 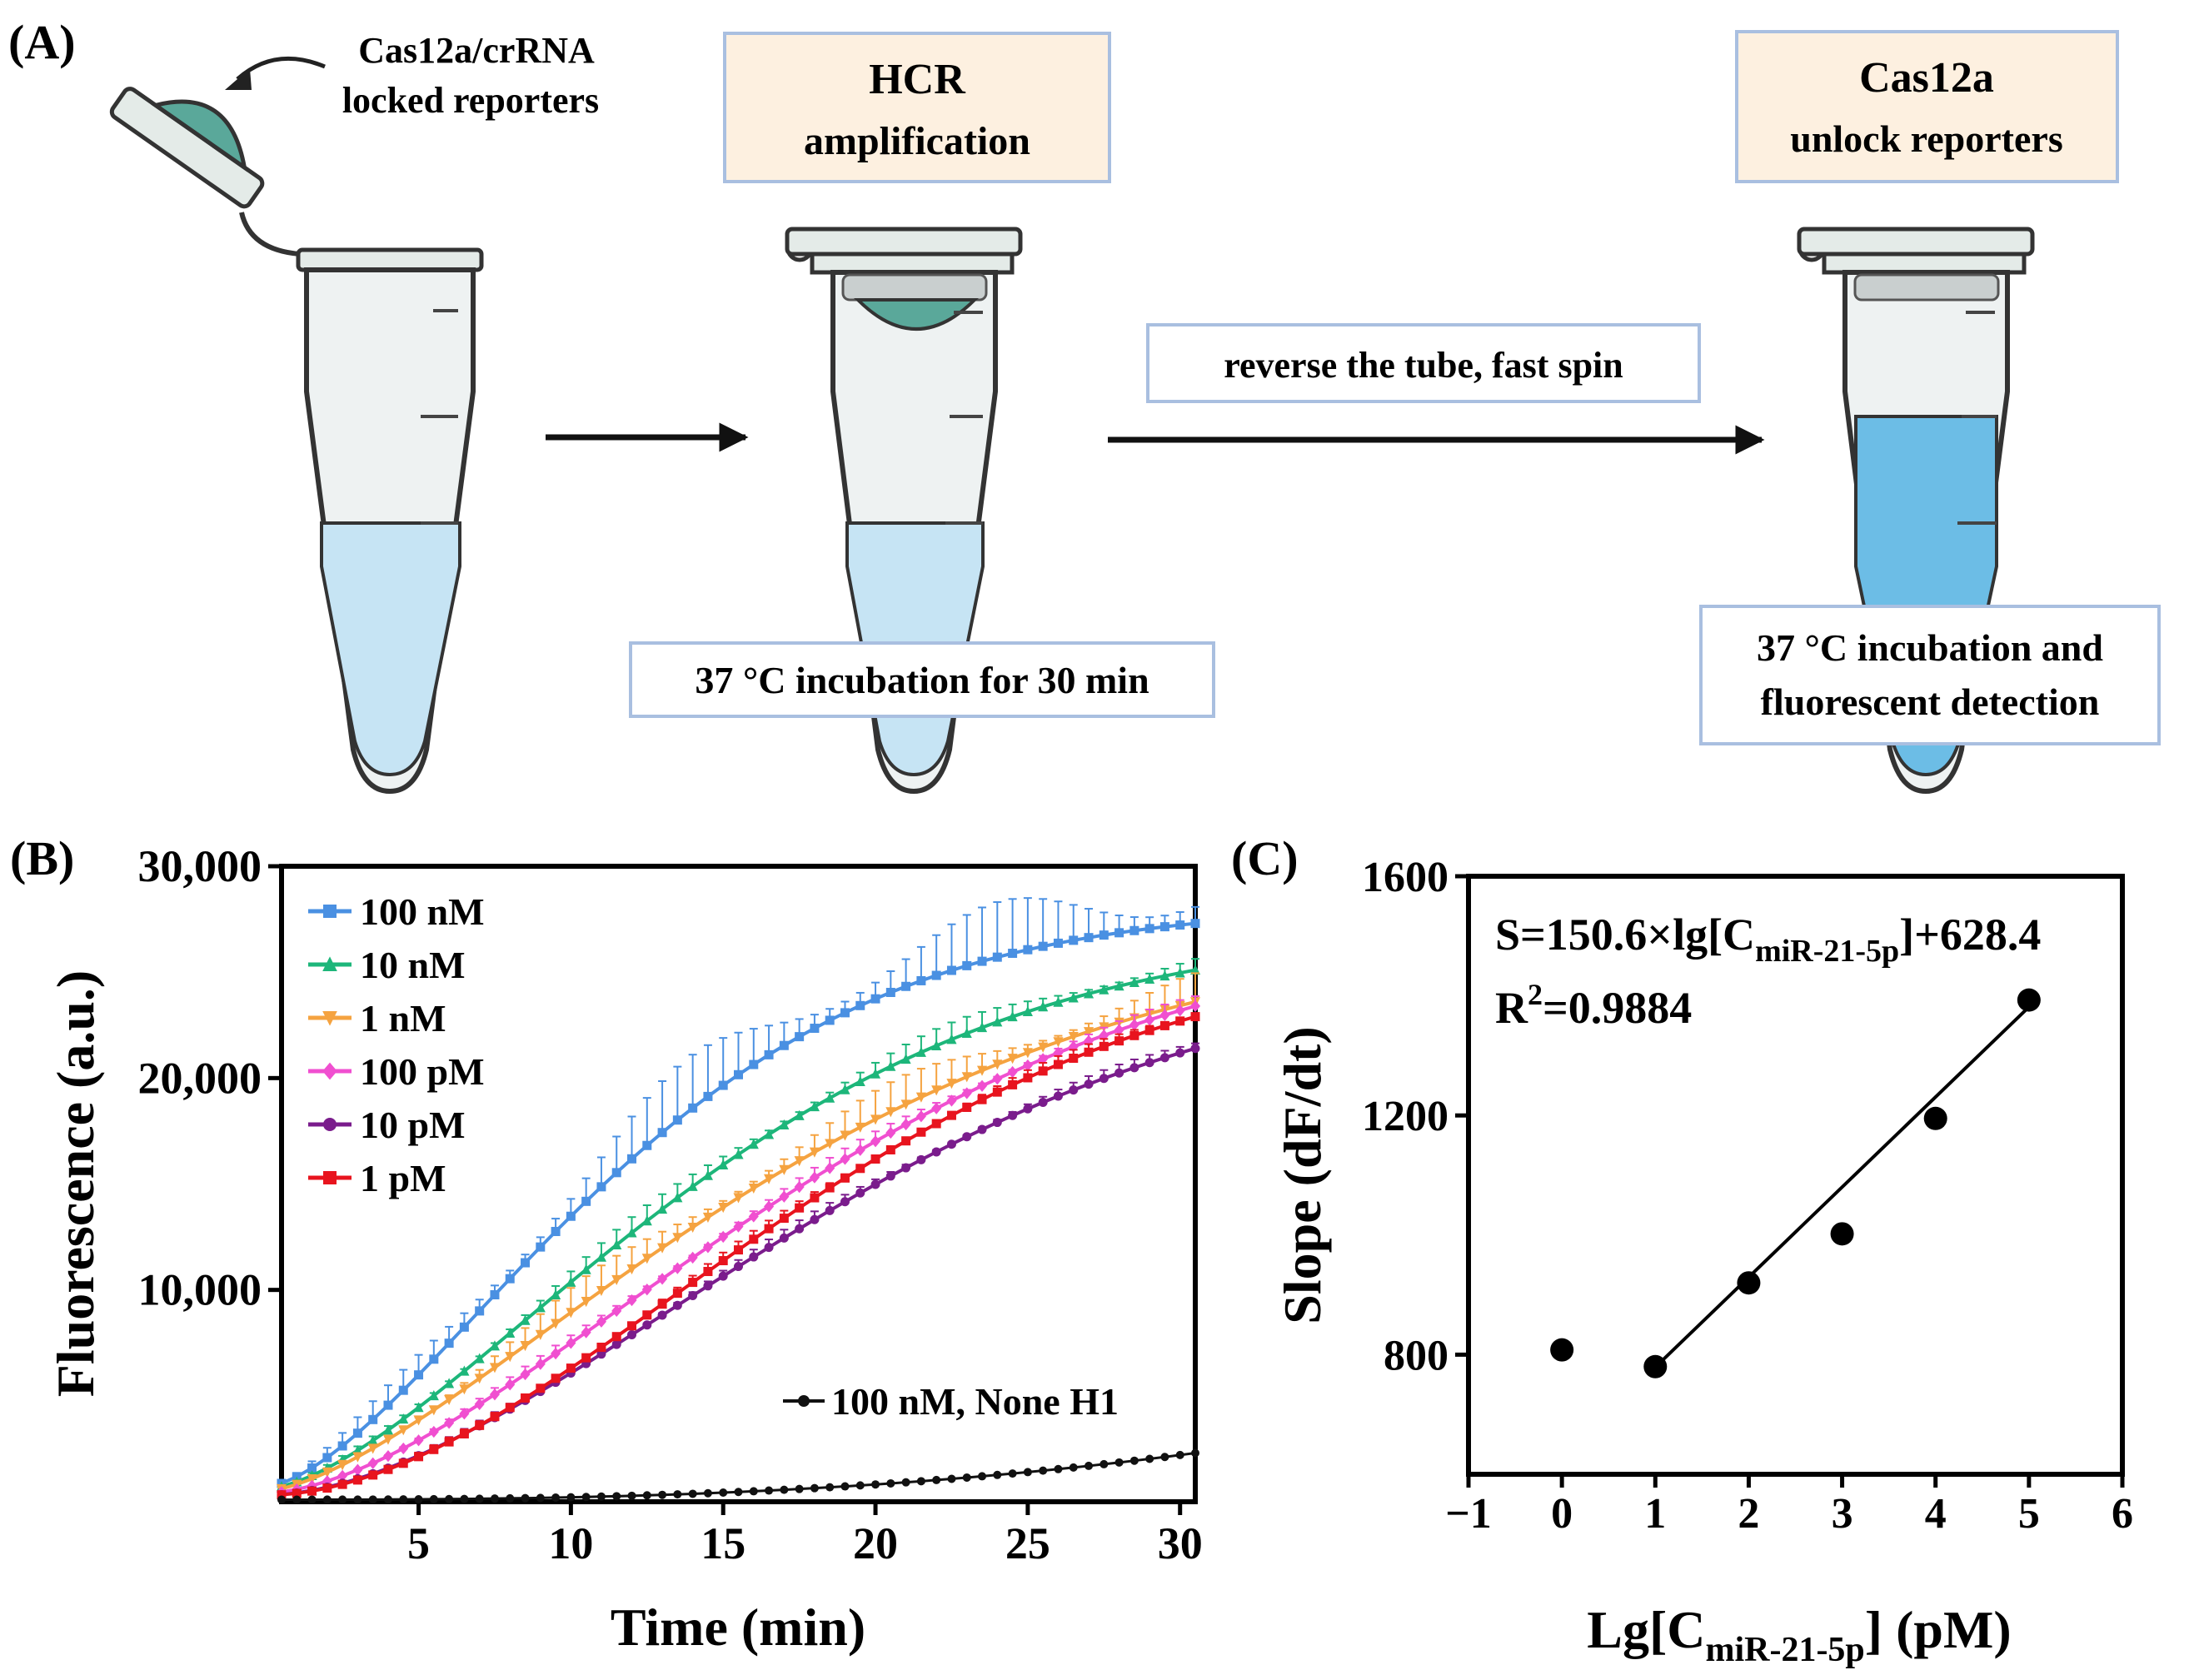 I want to click on tube-open-lid, so click(x=296, y=441).